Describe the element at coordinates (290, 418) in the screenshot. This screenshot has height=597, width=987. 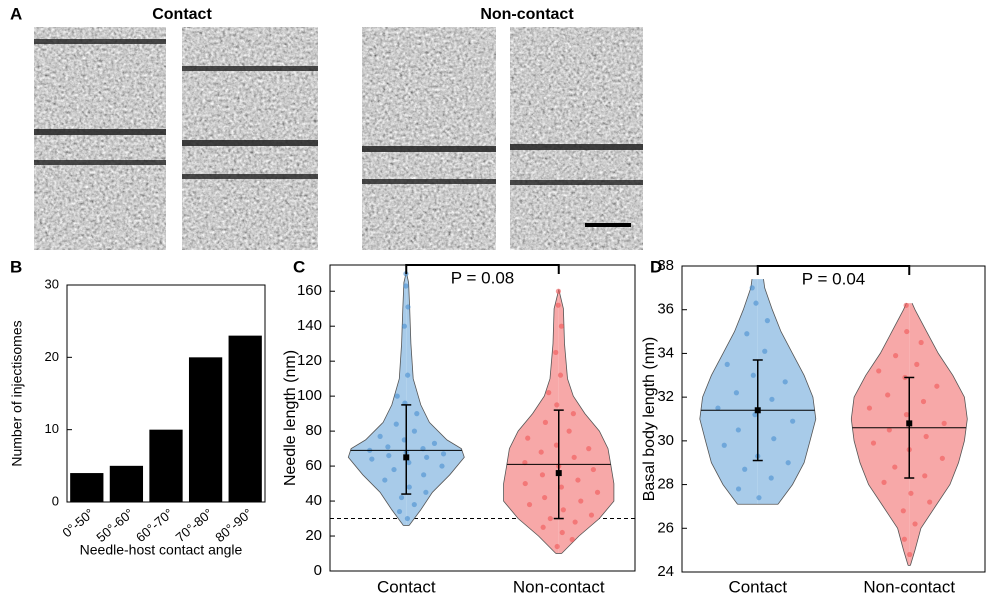
I see `y-axis-label: Needle length (nm)` at that location.